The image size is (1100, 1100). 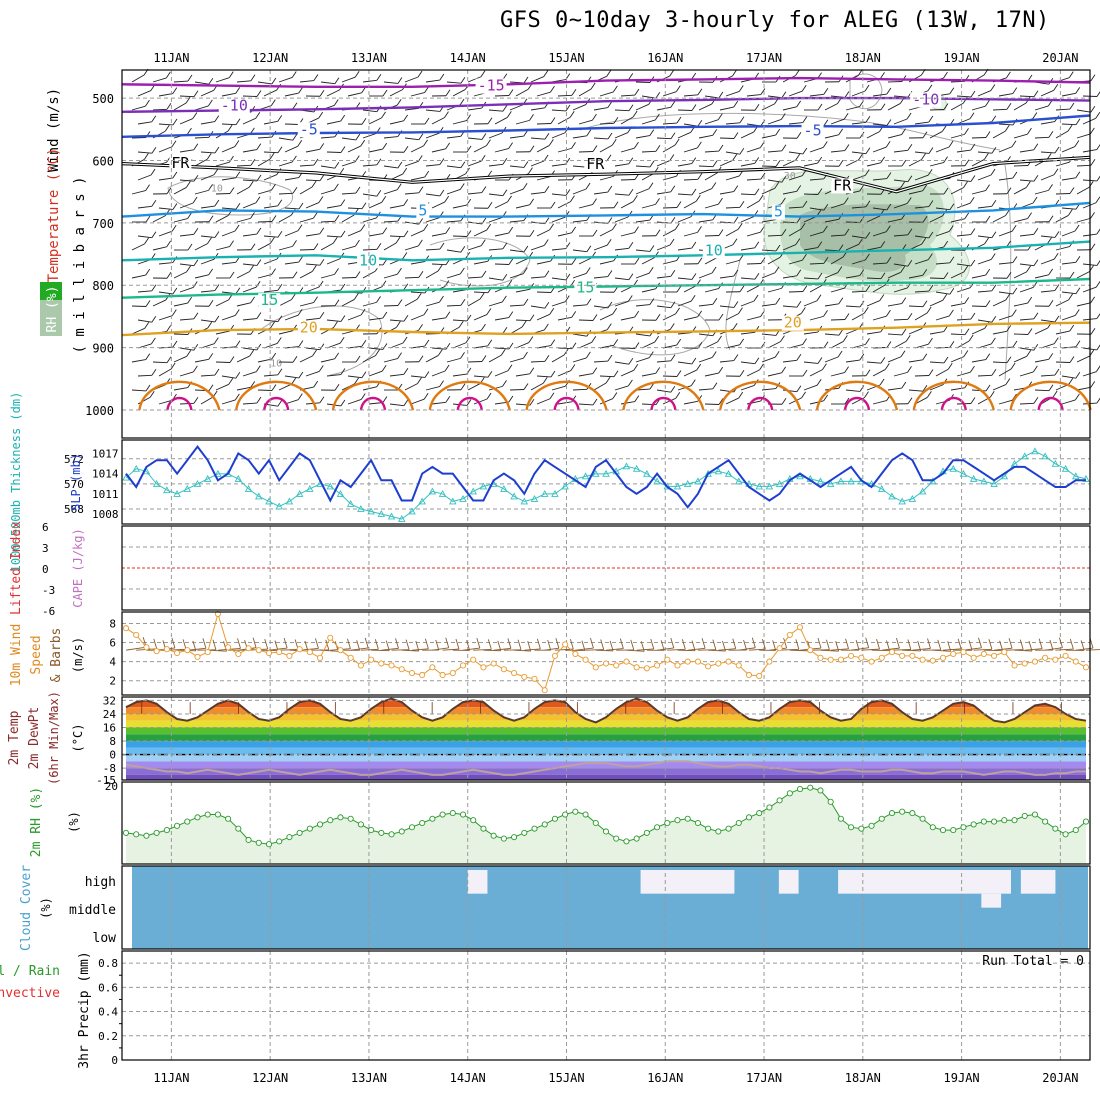 I want to click on lifted-tick-label: -3, so click(x=48, y=590).